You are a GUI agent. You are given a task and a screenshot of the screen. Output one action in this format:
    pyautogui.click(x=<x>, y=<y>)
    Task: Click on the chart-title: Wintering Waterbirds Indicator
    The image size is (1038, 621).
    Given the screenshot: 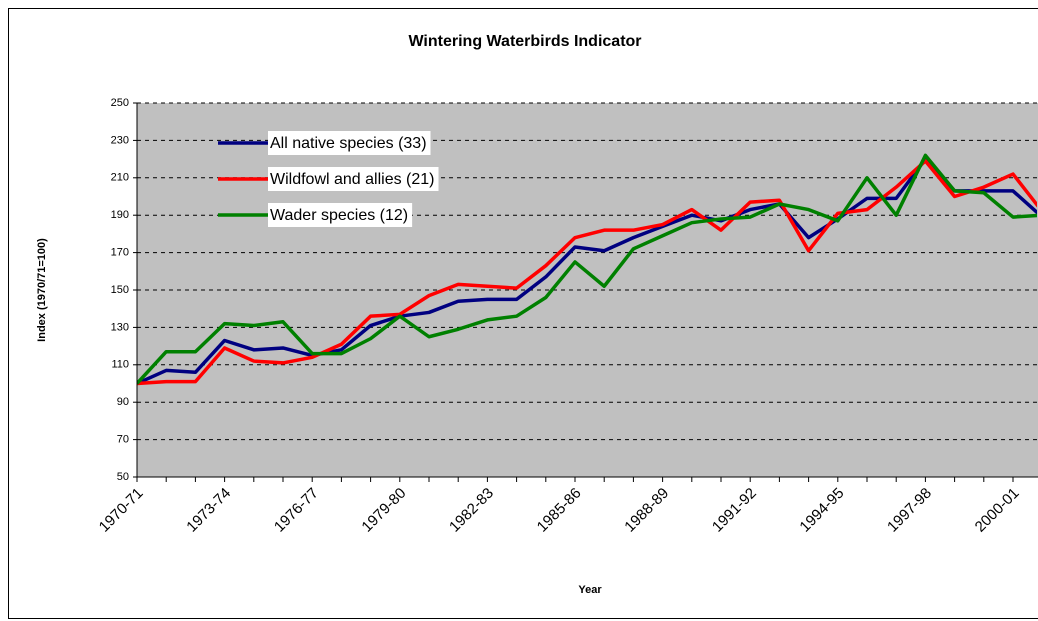 What is the action you would take?
    pyautogui.click(x=524, y=41)
    